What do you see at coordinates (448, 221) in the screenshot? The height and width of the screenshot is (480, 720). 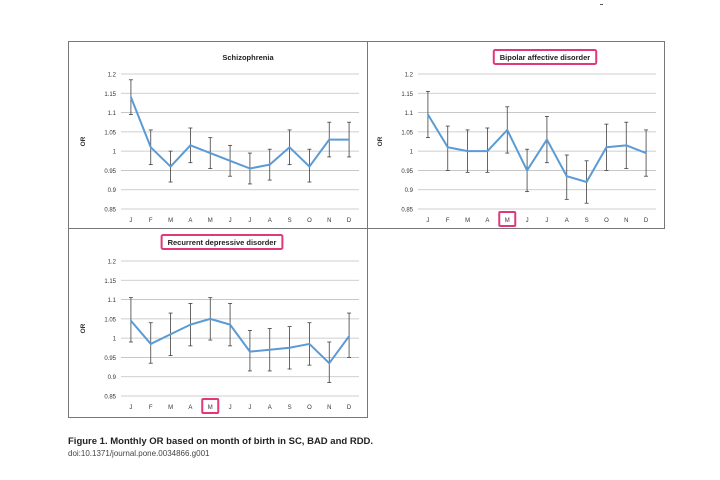 I see `bipolar-x-tick-label: F` at bounding box center [448, 221].